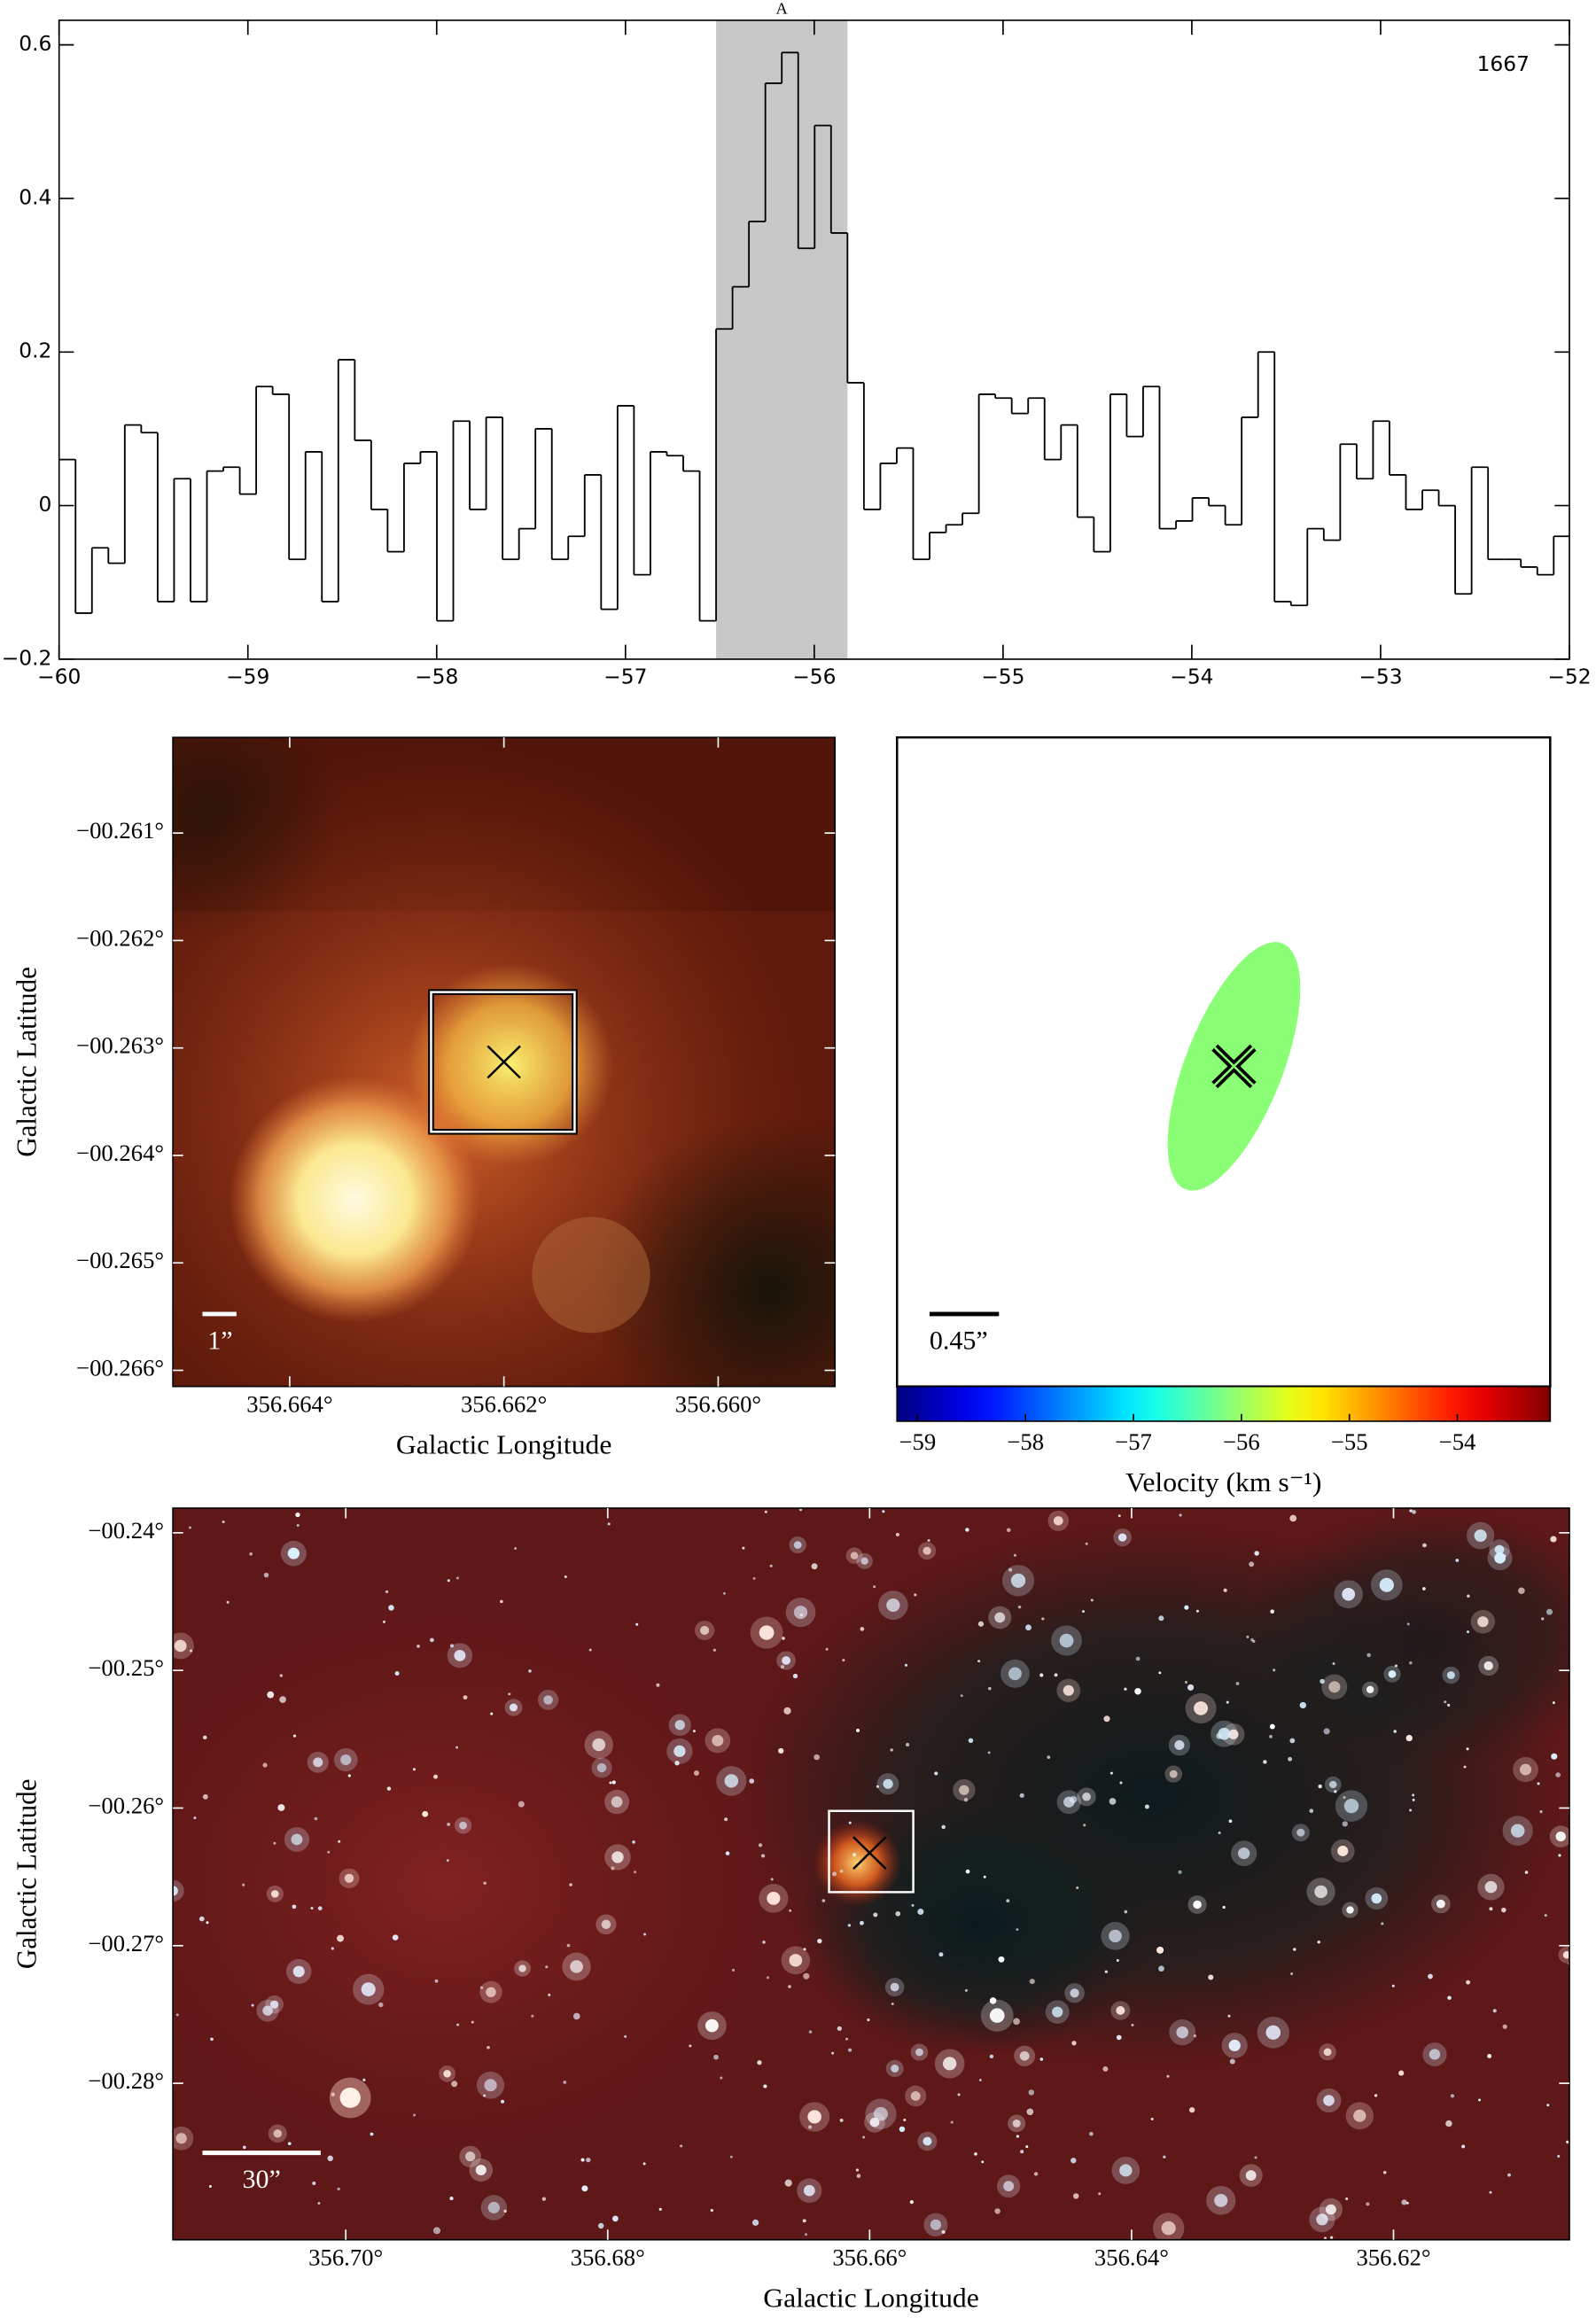  I want to click on colorbar-tick-label: −56, so click(1241, 1441).